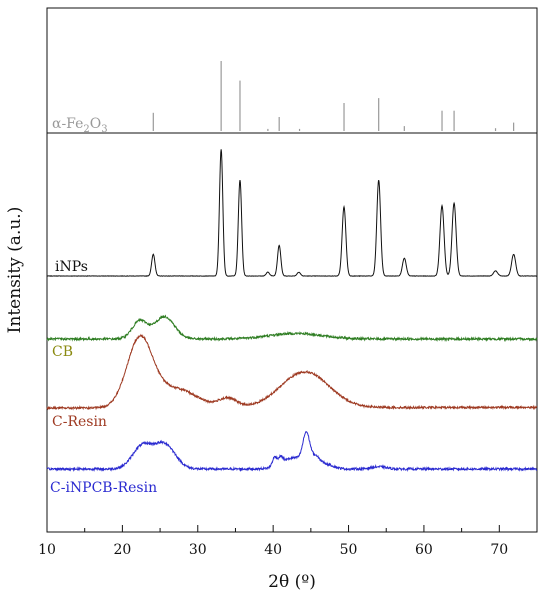  Describe the element at coordinates (273, 550) in the screenshot. I see `x-tick-label: 40` at that location.